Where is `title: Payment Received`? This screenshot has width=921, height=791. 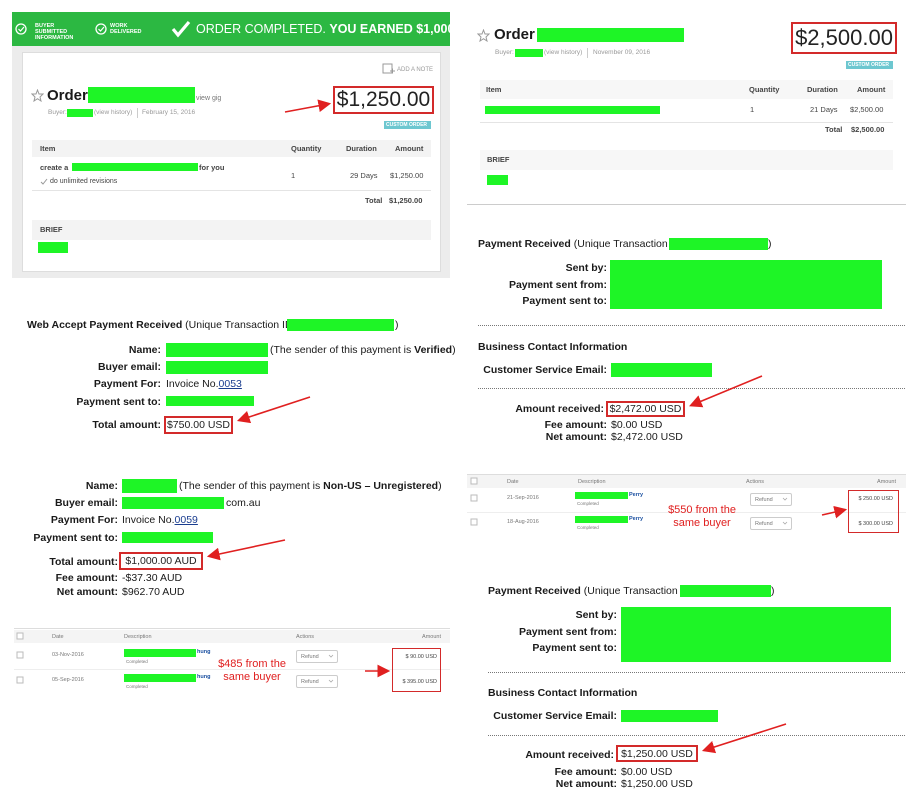
title: Payment Received is located at coordinates (534, 591).